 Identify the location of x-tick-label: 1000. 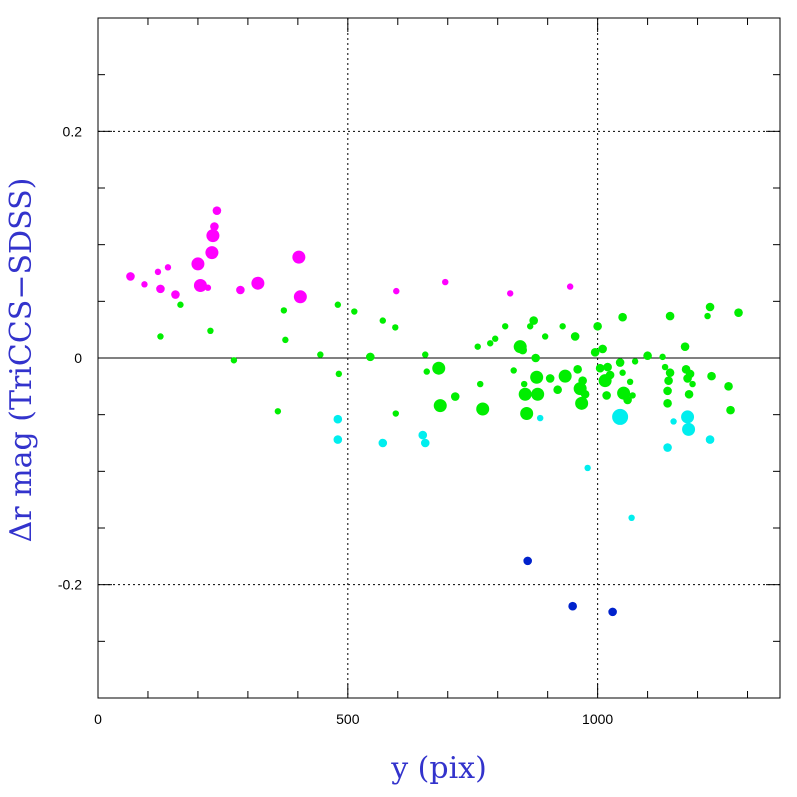
(597, 719).